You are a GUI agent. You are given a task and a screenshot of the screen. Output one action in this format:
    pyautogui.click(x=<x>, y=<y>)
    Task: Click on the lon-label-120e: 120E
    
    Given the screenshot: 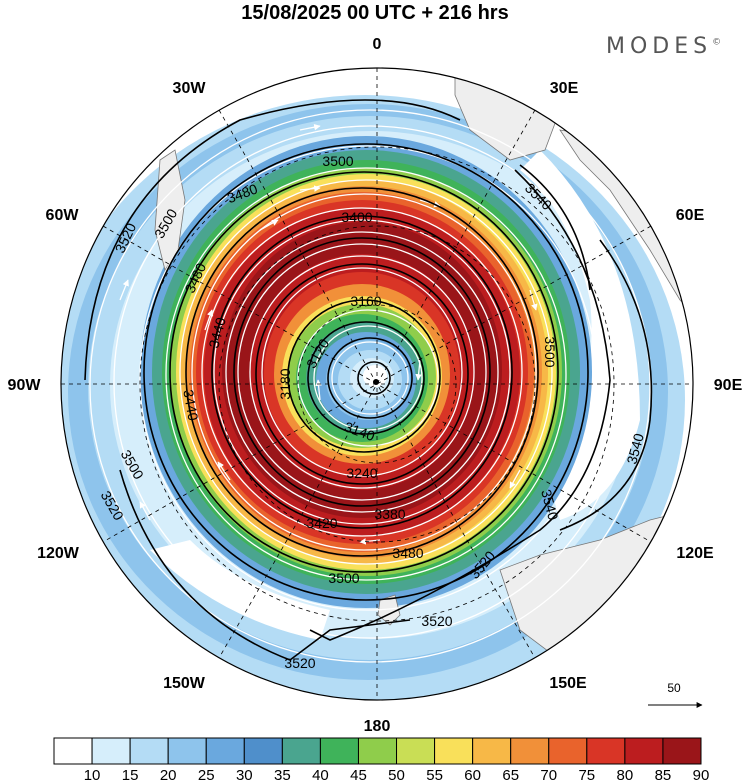 What is the action you would take?
    pyautogui.click(x=695, y=553)
    